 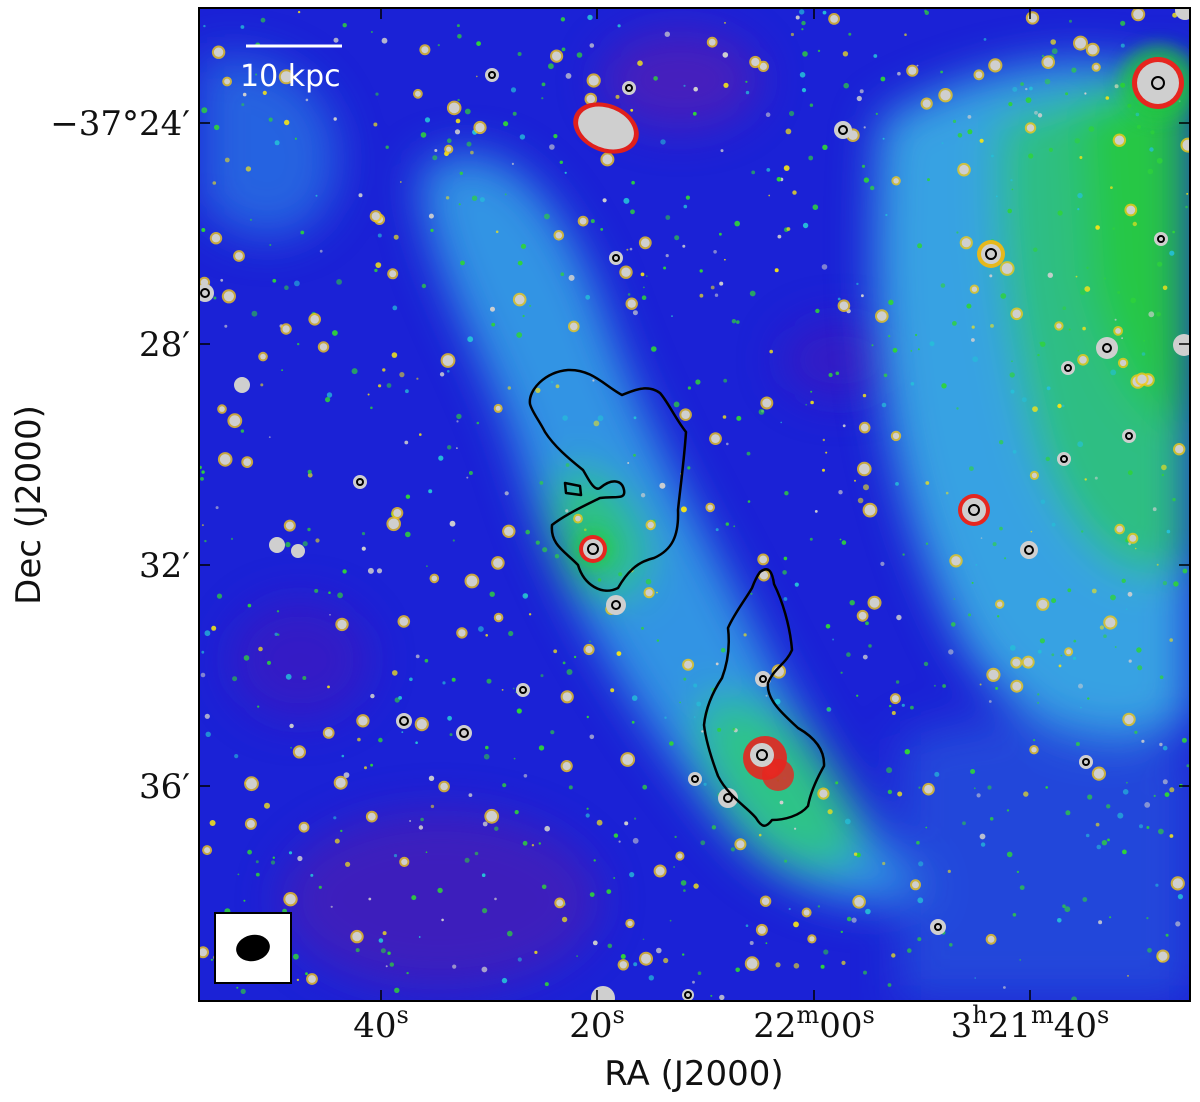 What do you see at coordinates (29, 505) in the screenshot?
I see `y-axis-title: Dec (J2000)` at bounding box center [29, 505].